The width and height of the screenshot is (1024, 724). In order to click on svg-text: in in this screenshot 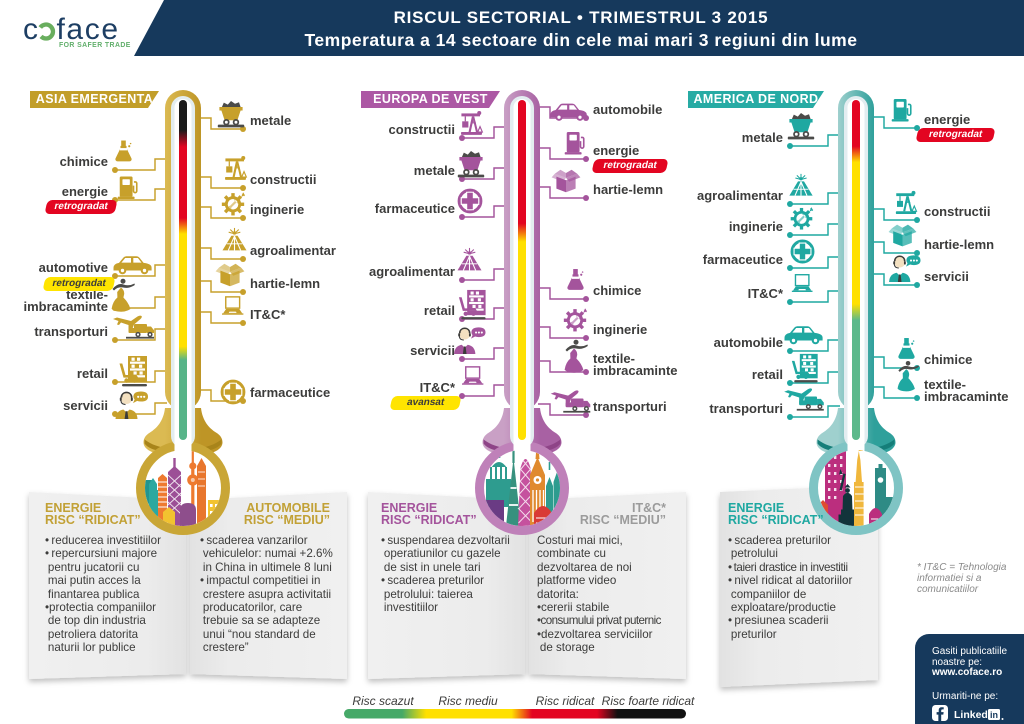, I will do `click(994, 715)`.